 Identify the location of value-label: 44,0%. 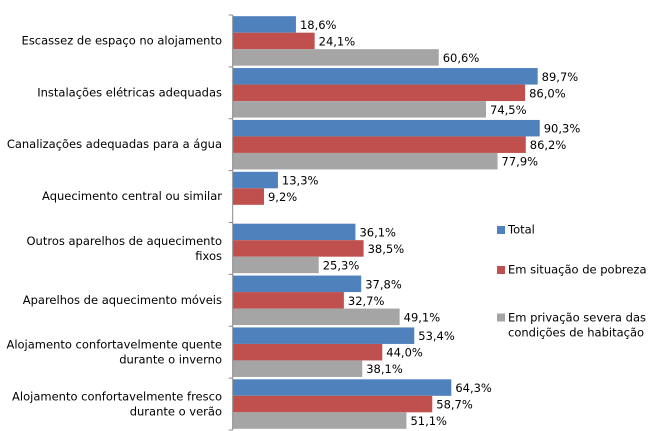
(404, 353).